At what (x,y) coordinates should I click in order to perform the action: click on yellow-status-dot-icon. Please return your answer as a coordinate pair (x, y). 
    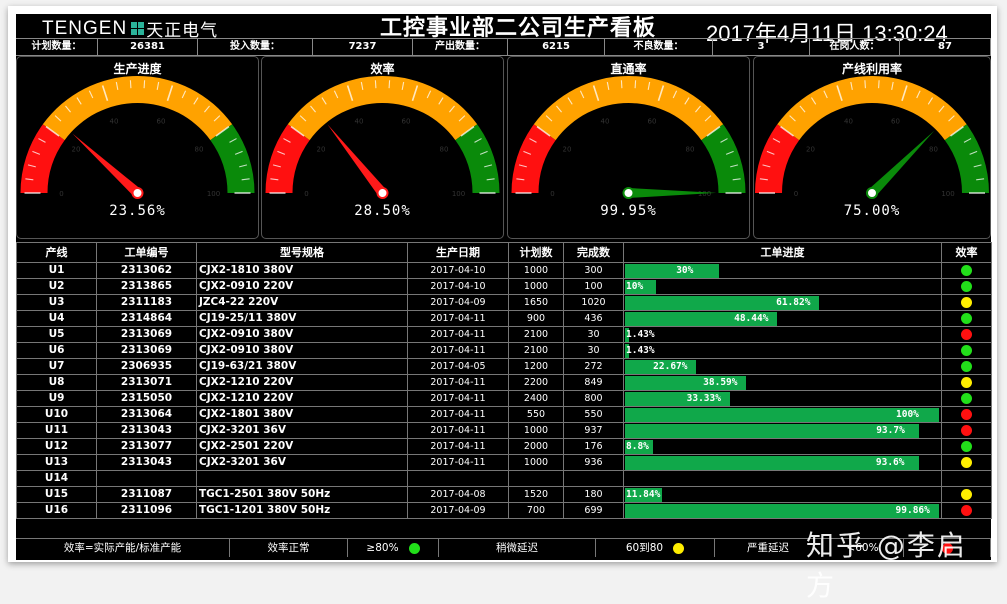
    Looking at the image, I should click on (966, 302).